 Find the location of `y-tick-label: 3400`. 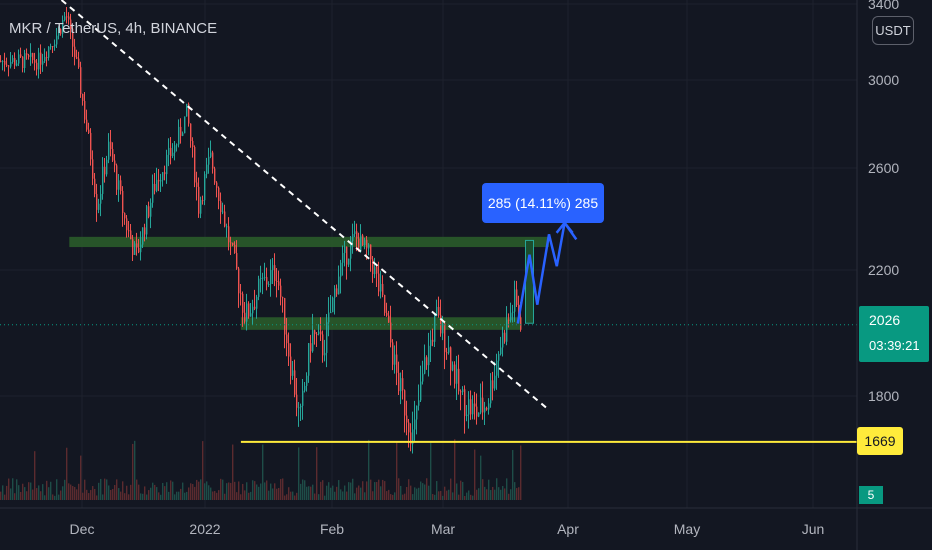

y-tick-label: 3400 is located at coordinates (883, 6).